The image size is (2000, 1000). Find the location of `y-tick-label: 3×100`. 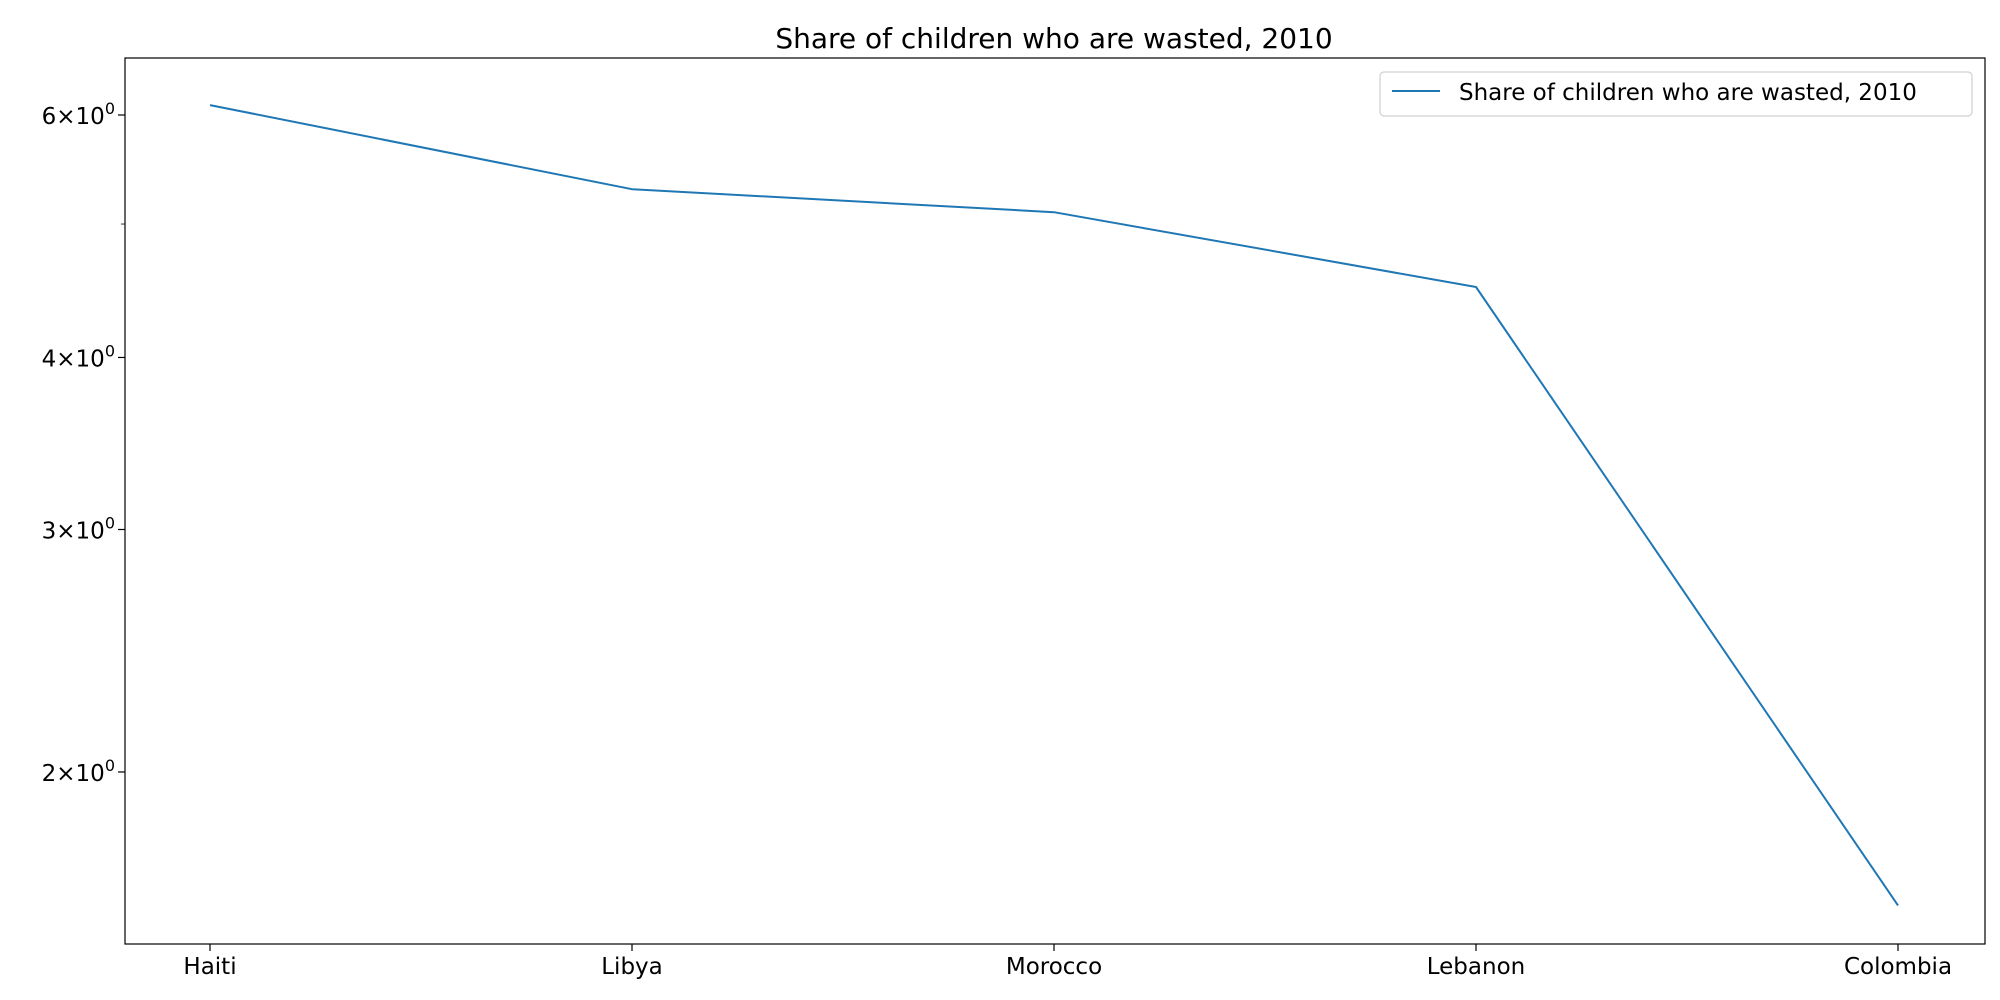

y-tick-label: 3×100 is located at coordinates (78, 528).